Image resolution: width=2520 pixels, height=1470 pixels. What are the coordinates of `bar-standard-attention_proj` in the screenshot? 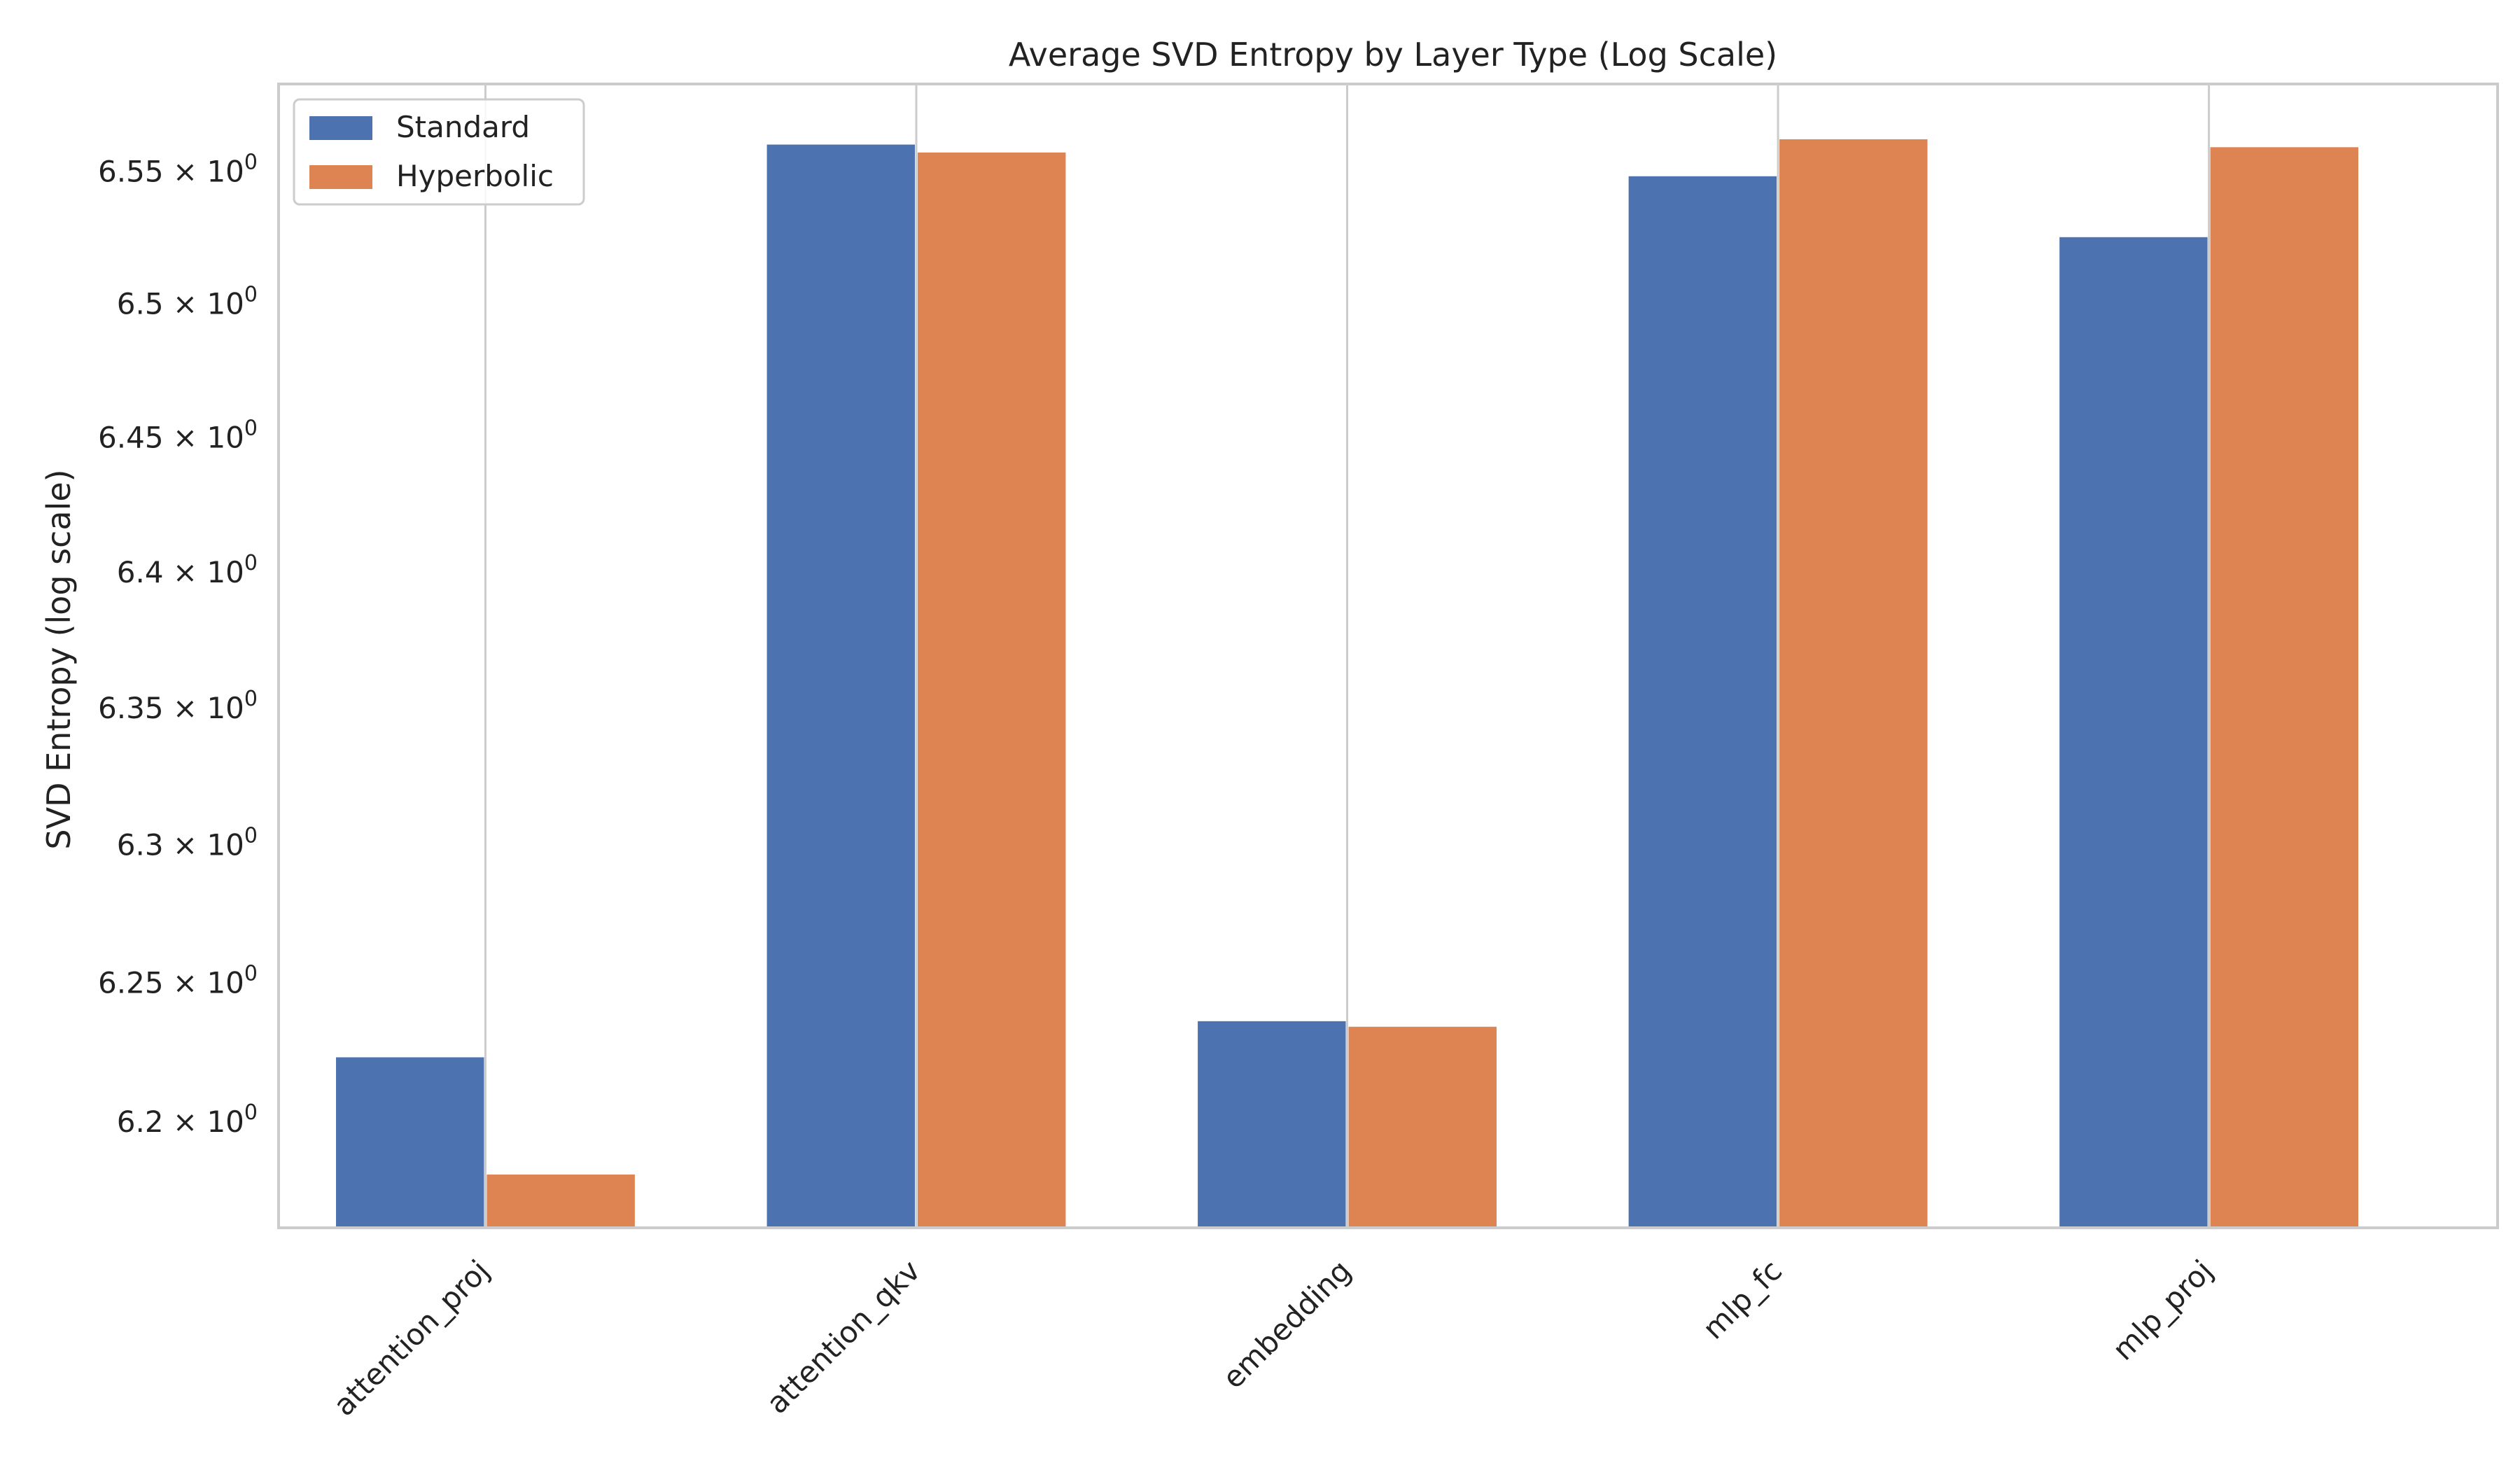 It's located at (410, 1142).